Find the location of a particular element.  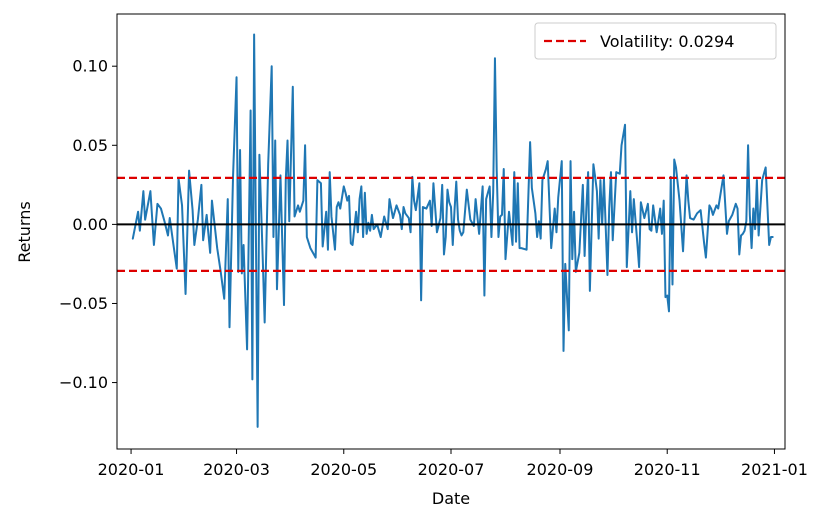

legend: Volatility: 0.0294 is located at coordinates (655, 41).